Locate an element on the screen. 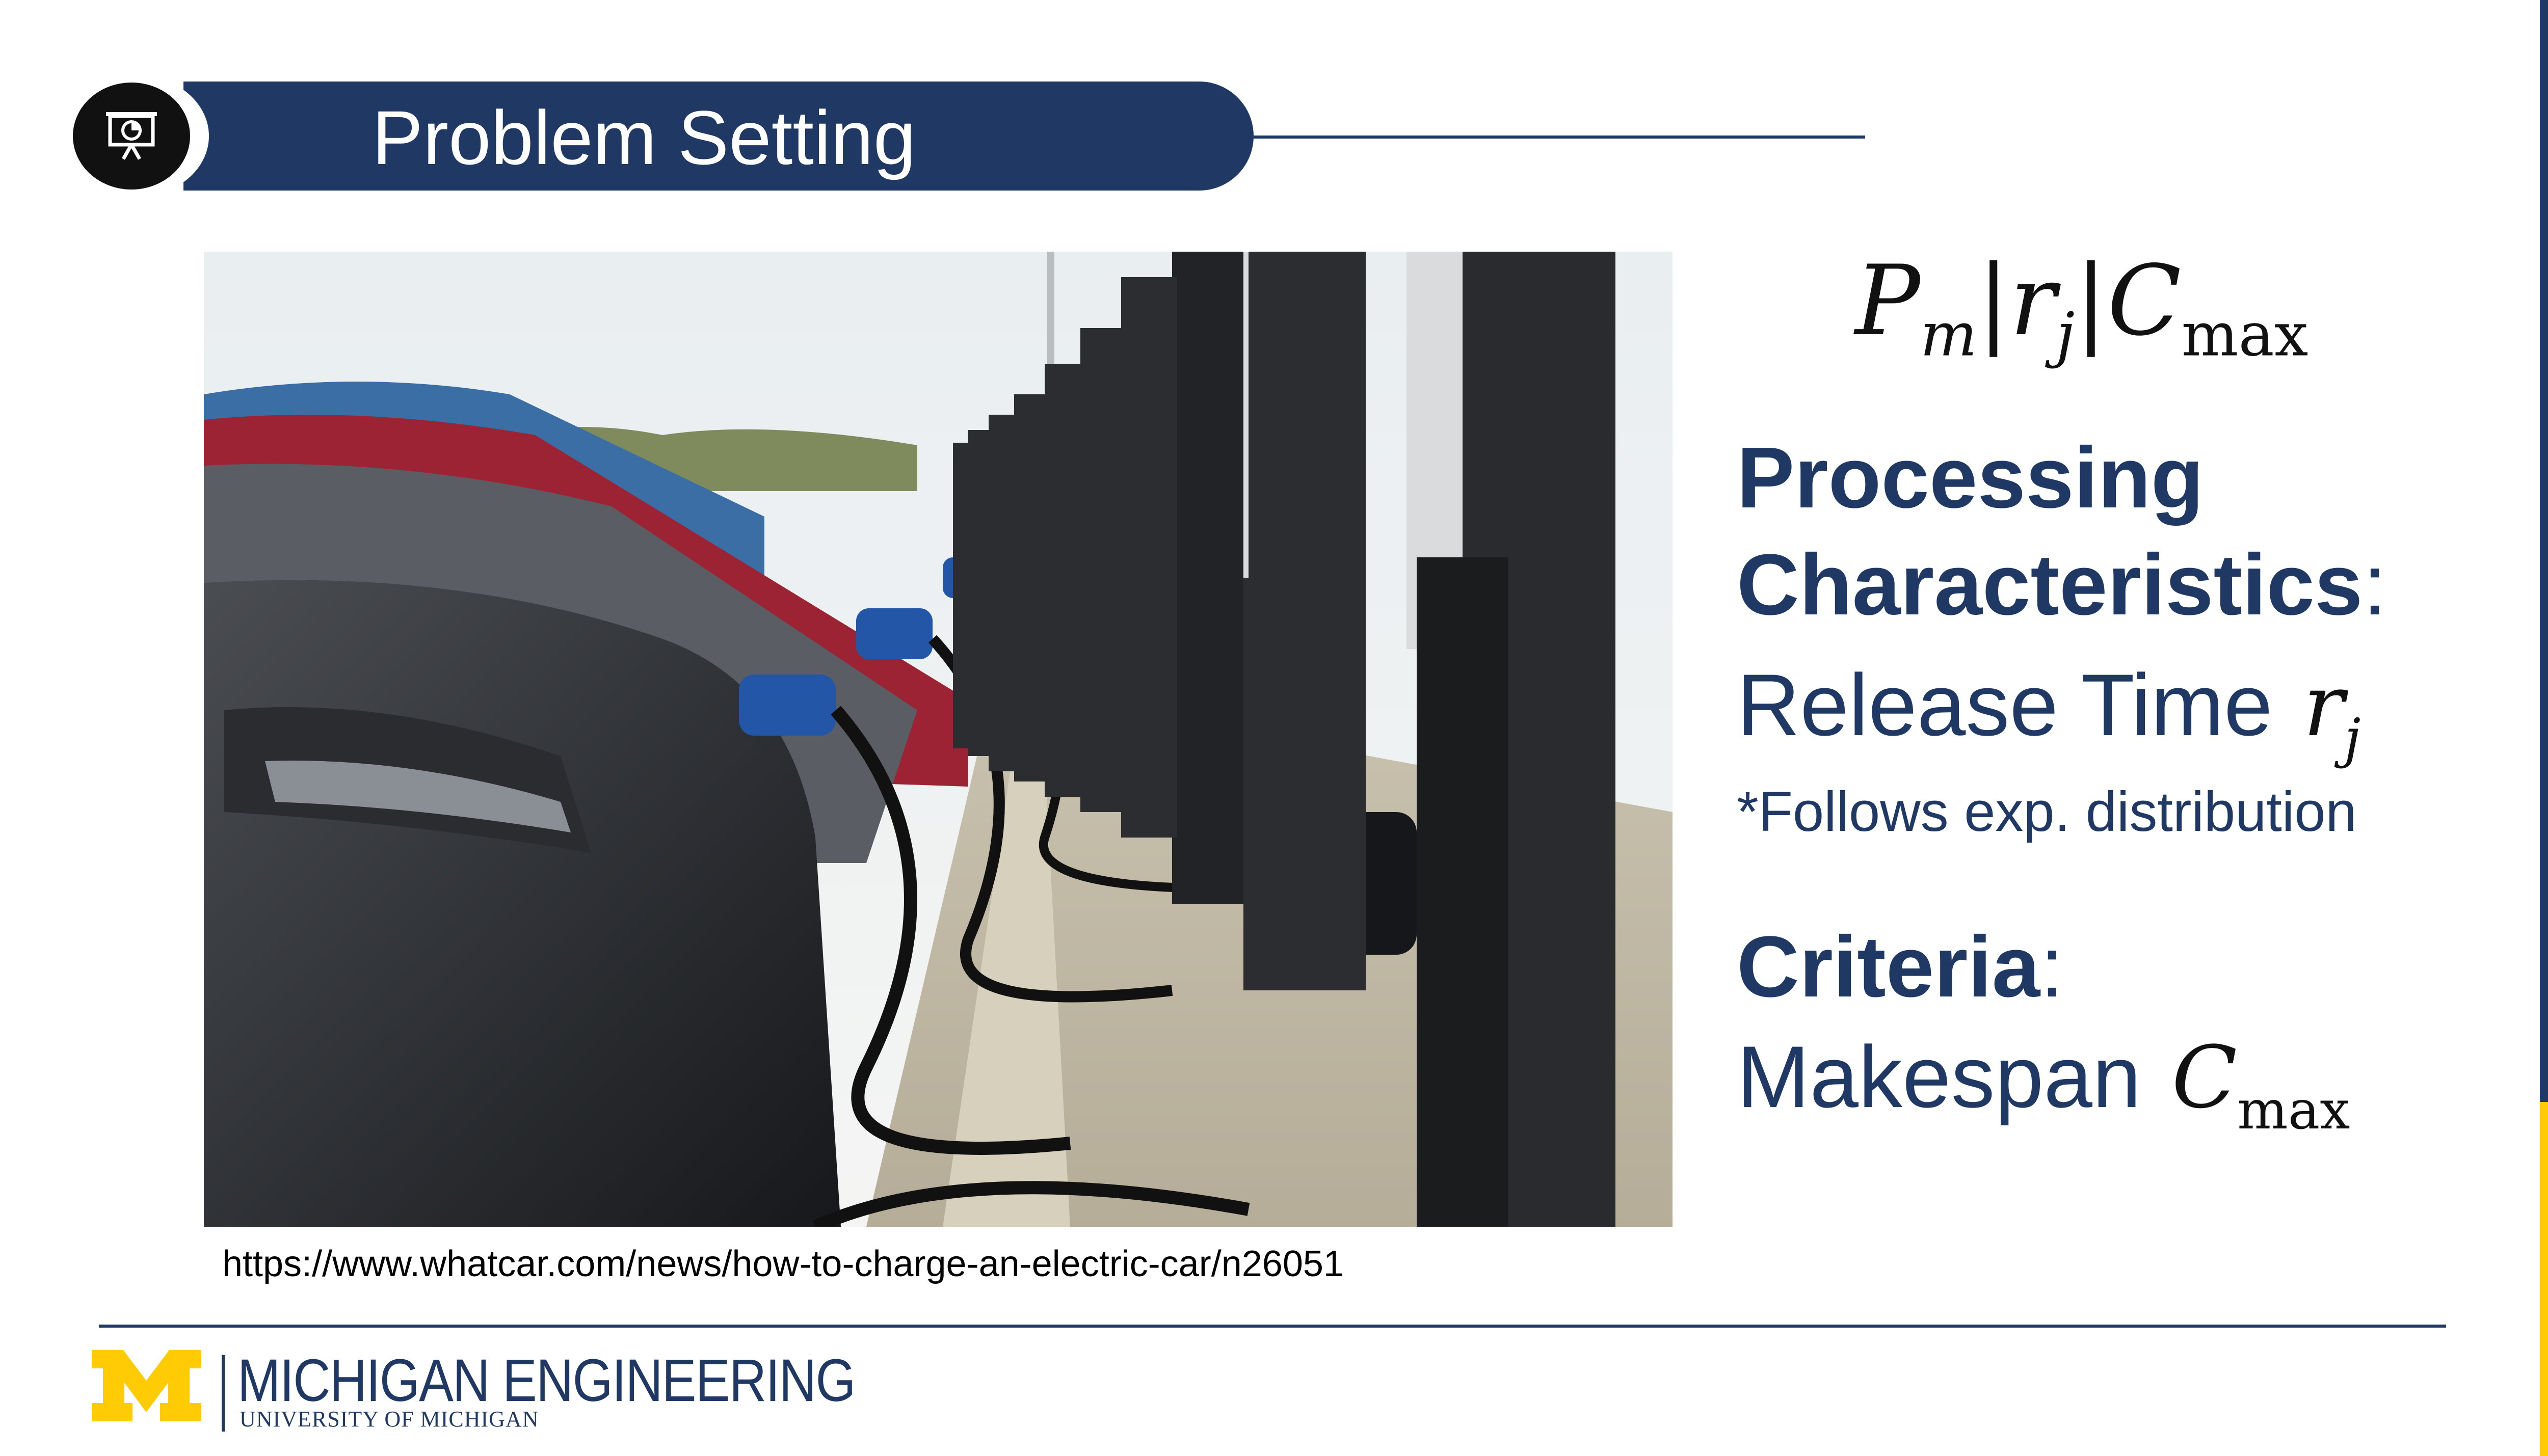 The width and height of the screenshot is (2548, 1456). criteria-heading: Criteria: is located at coordinates (1901, 967).